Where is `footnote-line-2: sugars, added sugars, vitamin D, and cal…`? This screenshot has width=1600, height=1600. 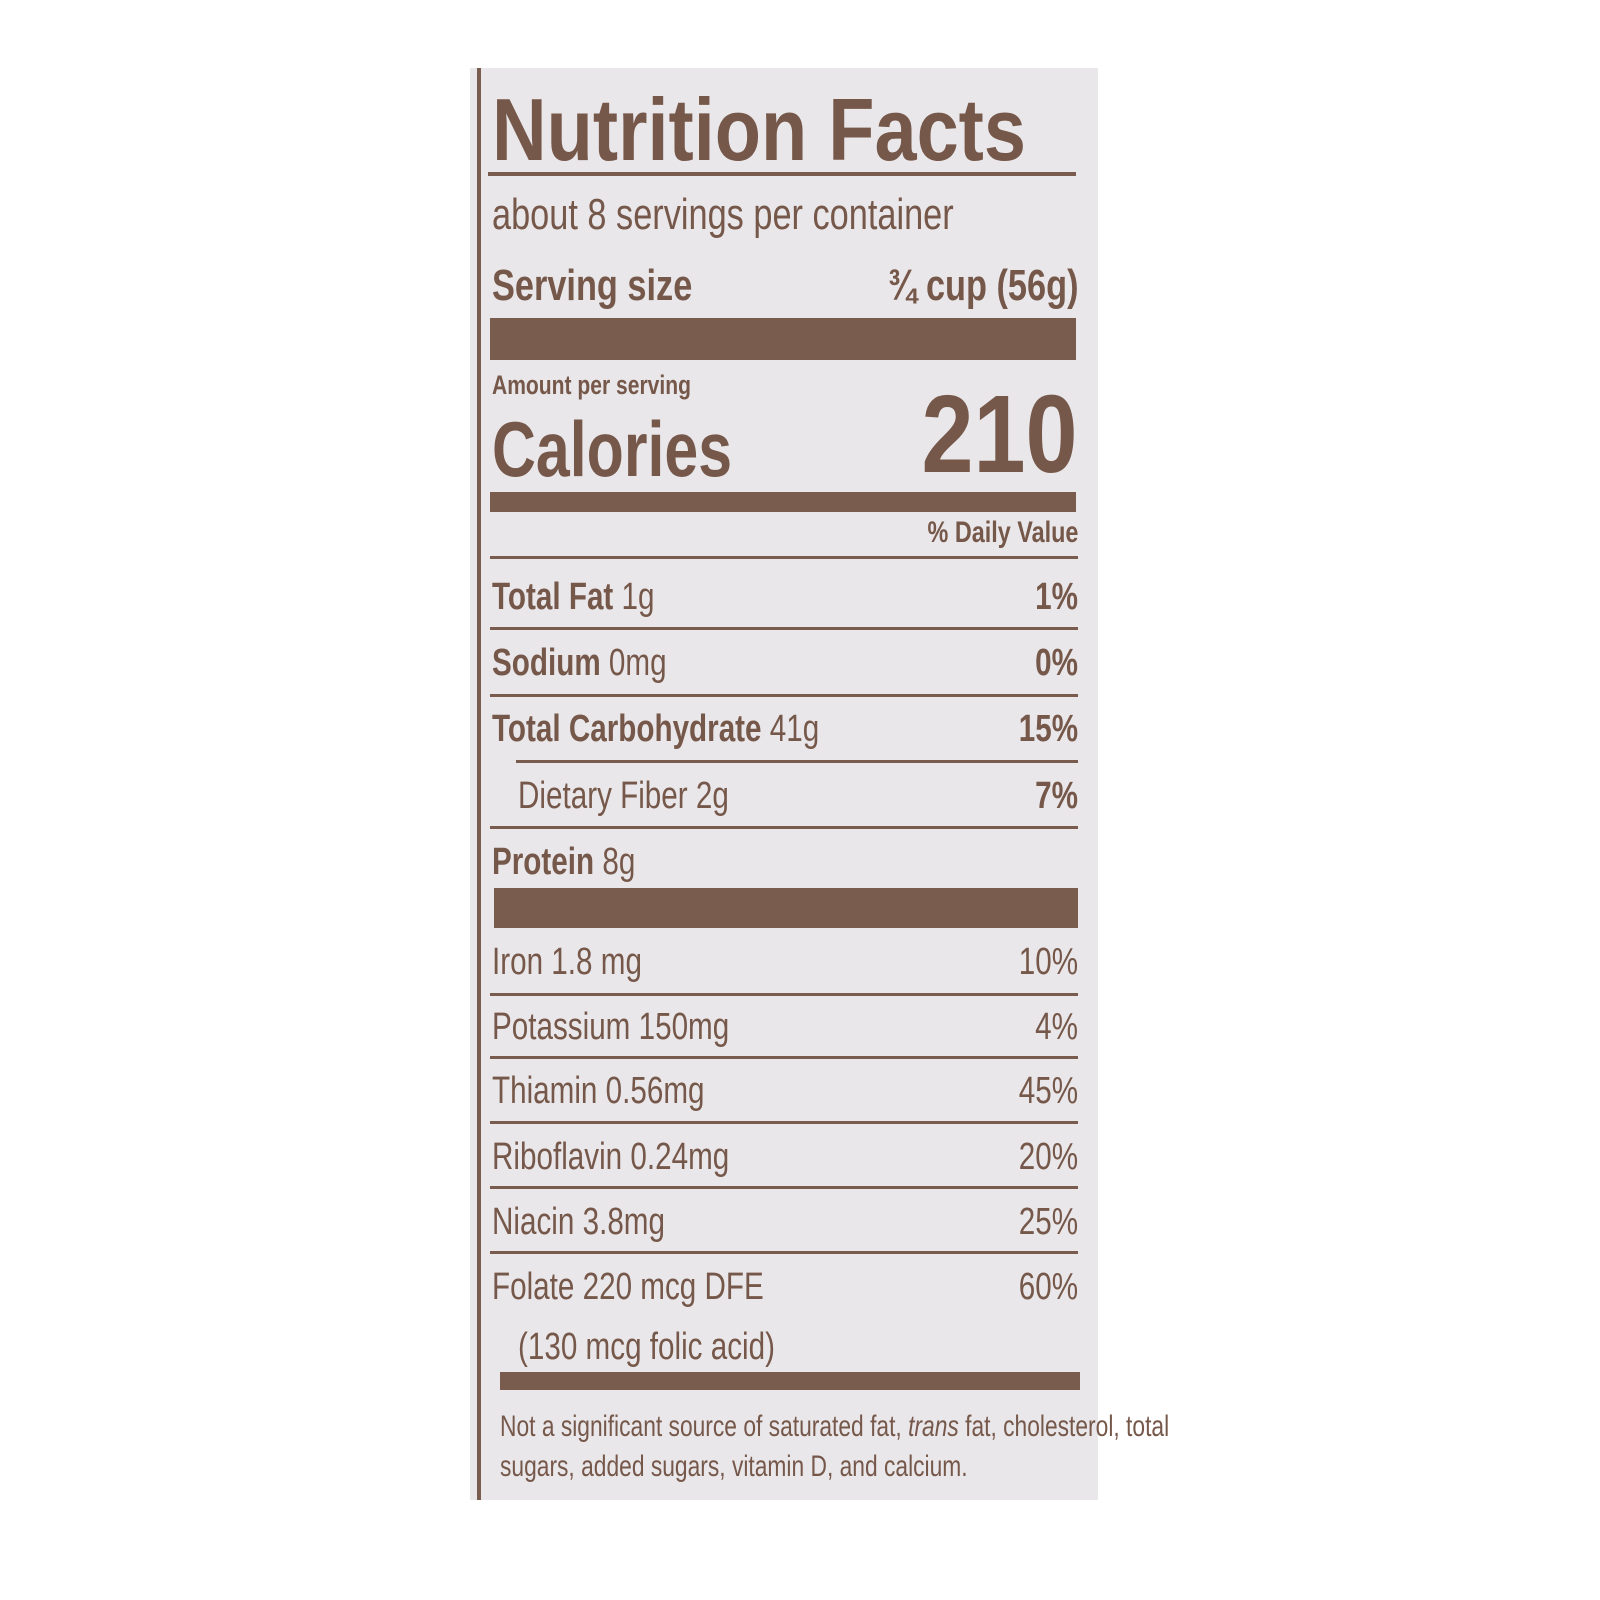 footnote-line-2: sugars, added sugars, vitamin D, and cal… is located at coordinates (734, 1466).